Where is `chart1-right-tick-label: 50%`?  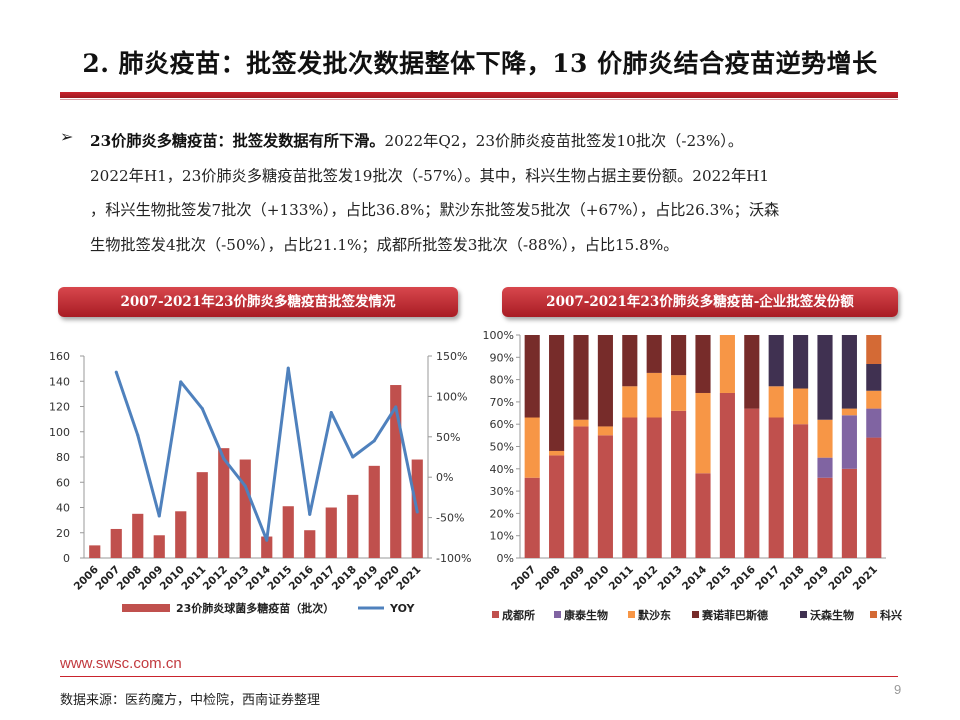 chart1-right-tick-label: 50% is located at coordinates (448, 437).